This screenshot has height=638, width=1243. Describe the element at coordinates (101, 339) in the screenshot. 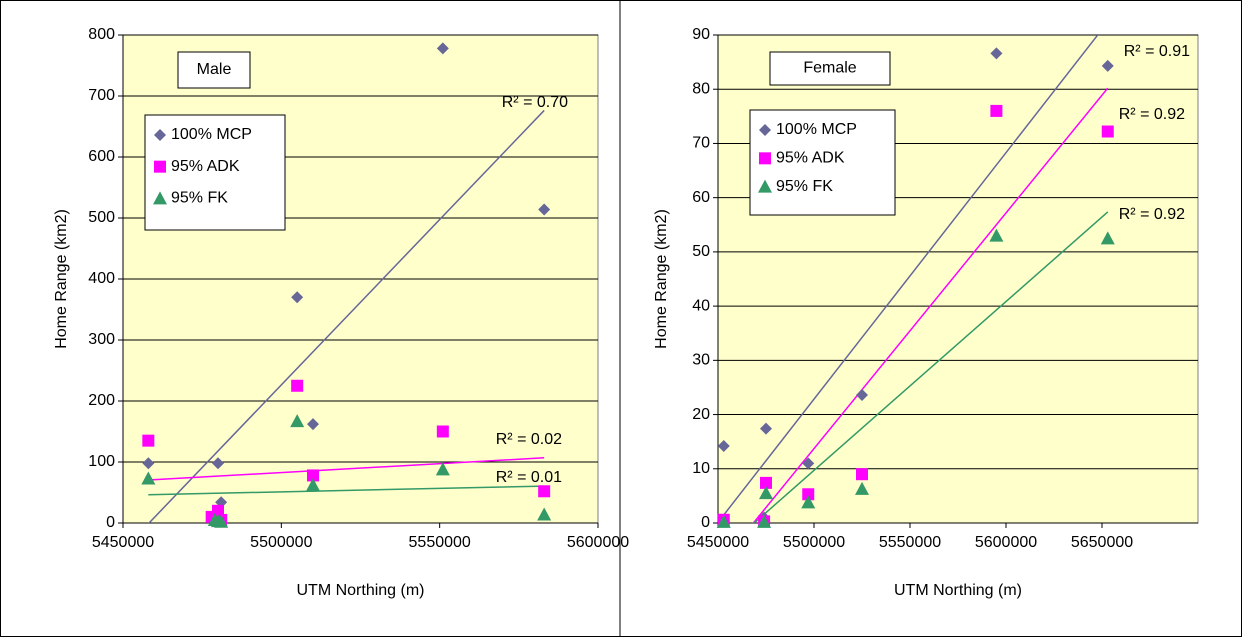

I see `y-tick-label: 300` at that location.